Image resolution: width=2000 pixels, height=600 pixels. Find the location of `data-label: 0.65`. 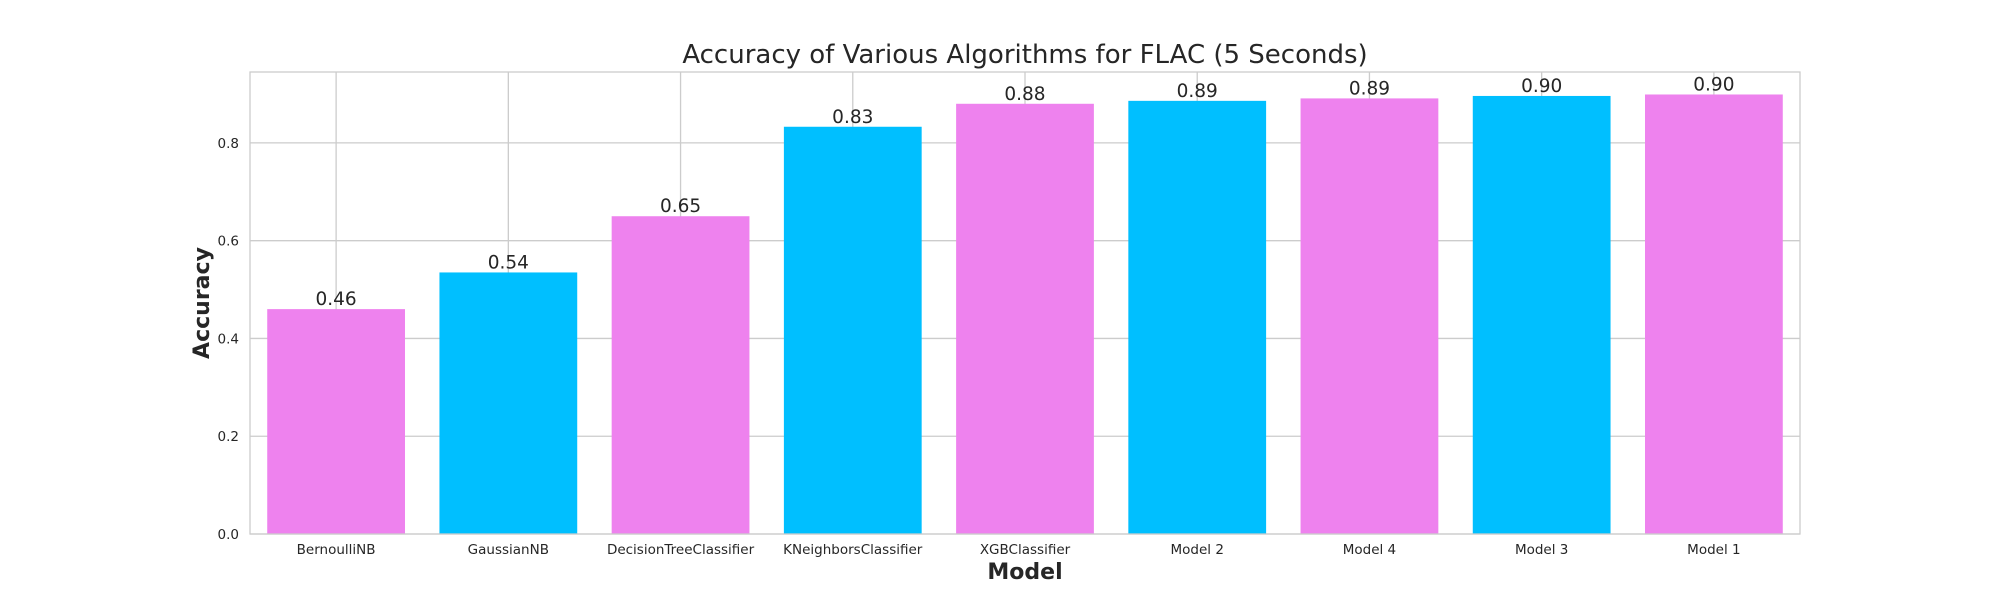

data-label: 0.65 is located at coordinates (680, 206).